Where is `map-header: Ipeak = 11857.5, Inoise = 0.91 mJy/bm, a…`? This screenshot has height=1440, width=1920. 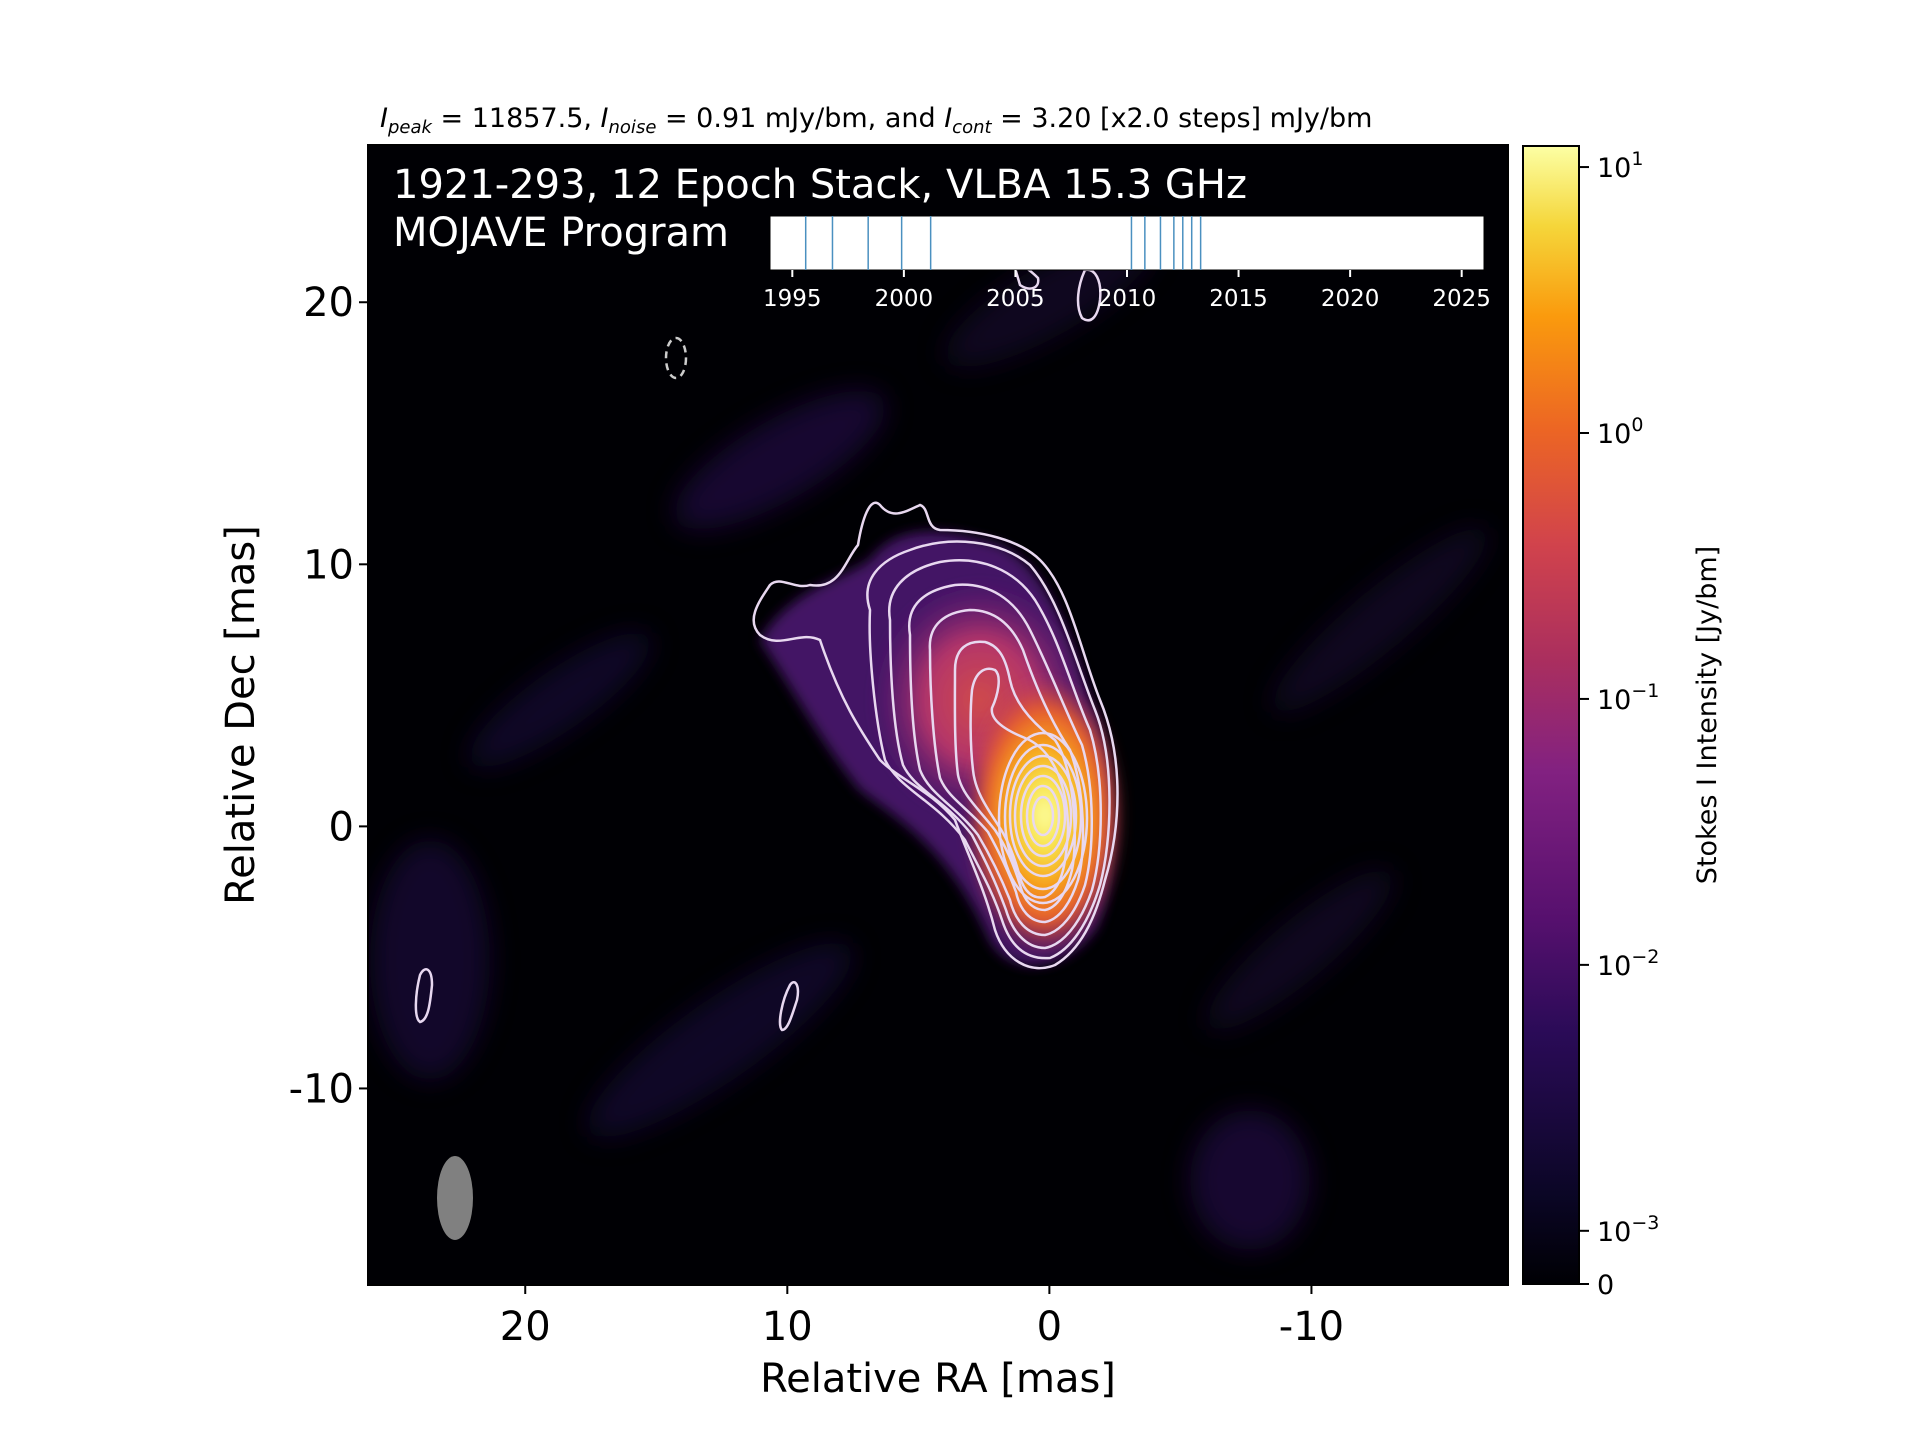
map-header: Ipeak = 11857.5, Inoise = 0.91 mJy/bm, a… is located at coordinates (876, 120).